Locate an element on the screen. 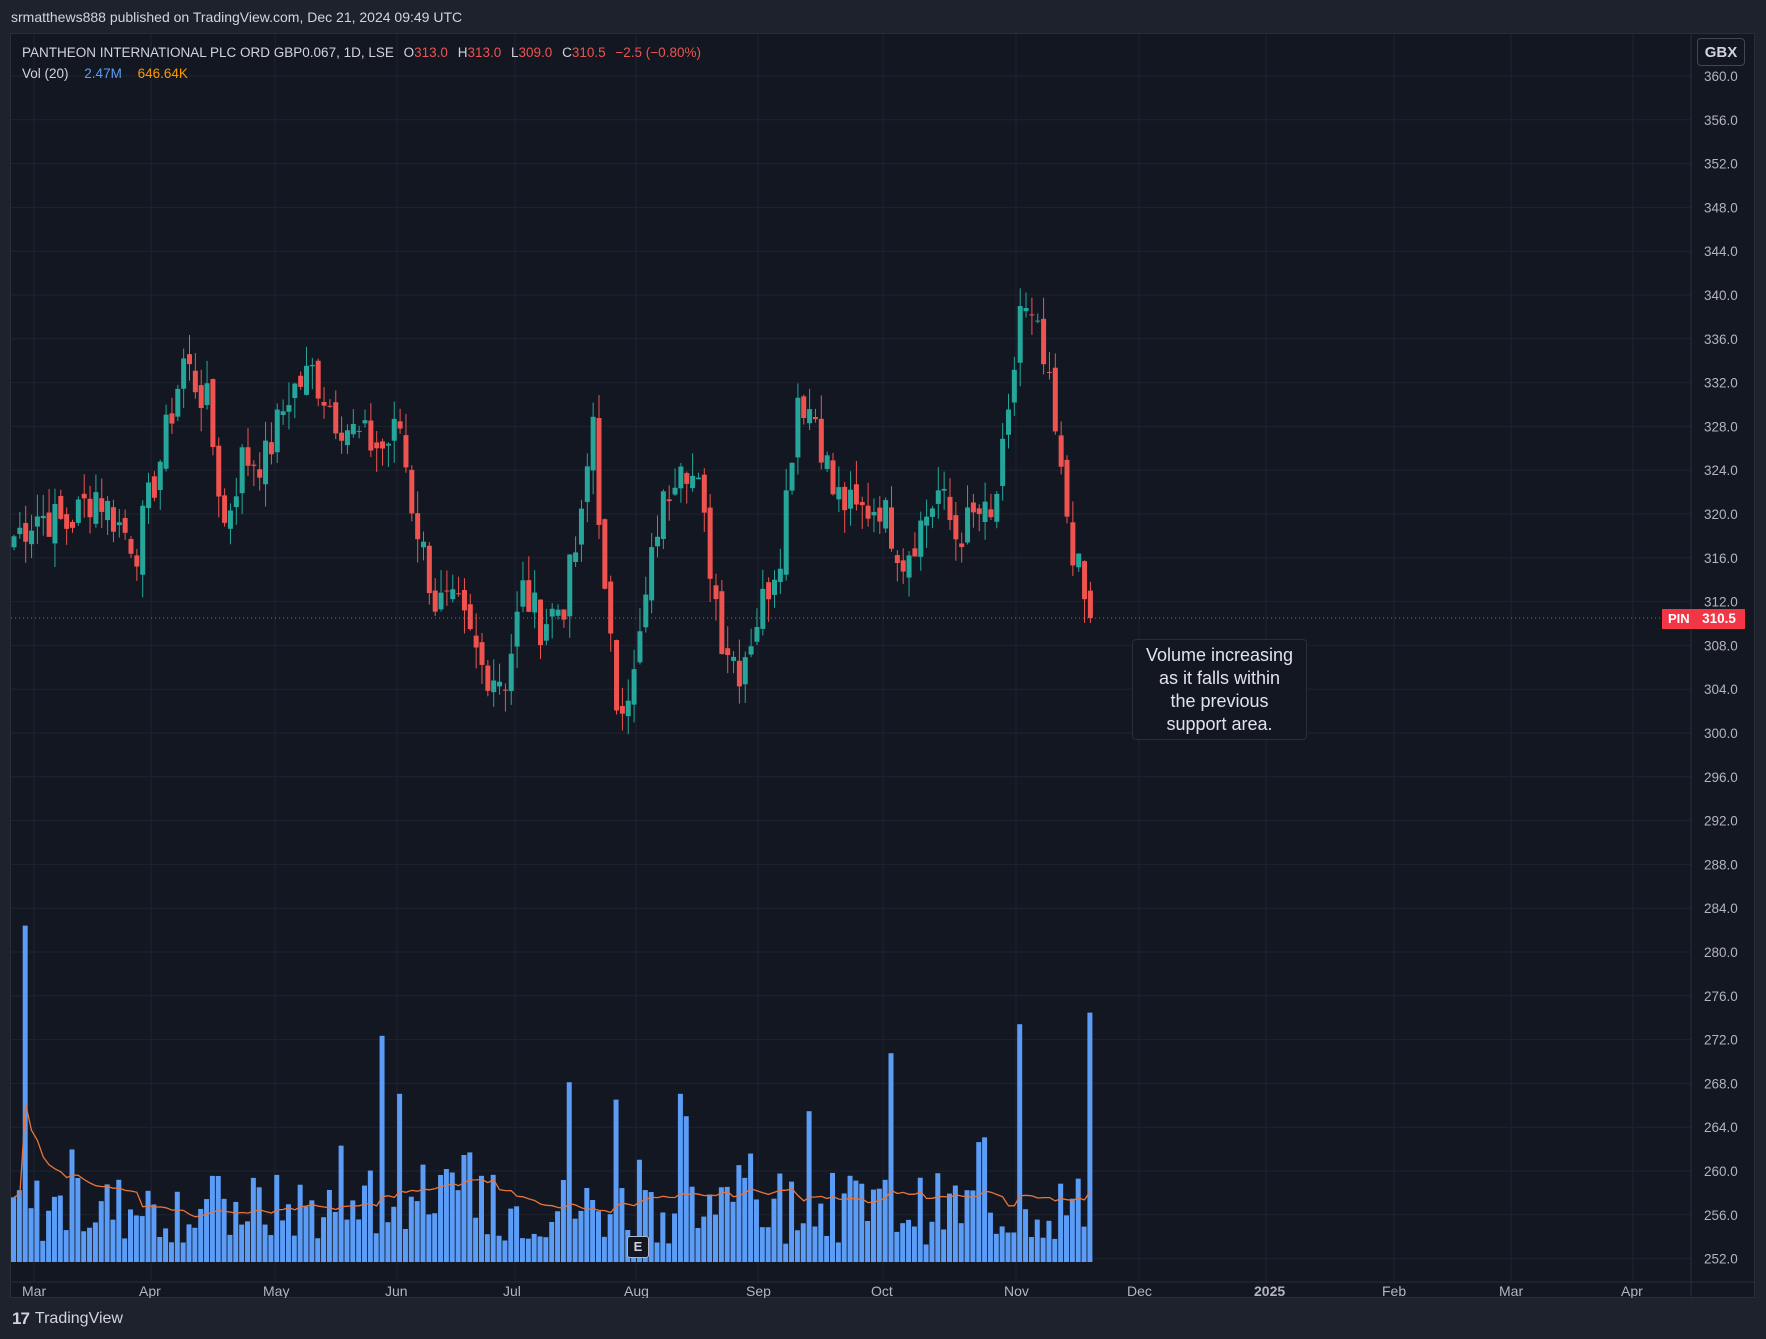 The image size is (1766, 1339). currency-button: GBX is located at coordinates (1721, 52).